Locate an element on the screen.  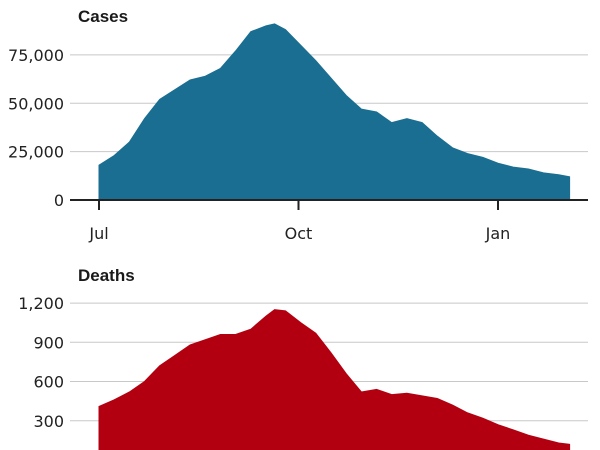
cases-y-tick-label: 25,000 is located at coordinates (36, 152).